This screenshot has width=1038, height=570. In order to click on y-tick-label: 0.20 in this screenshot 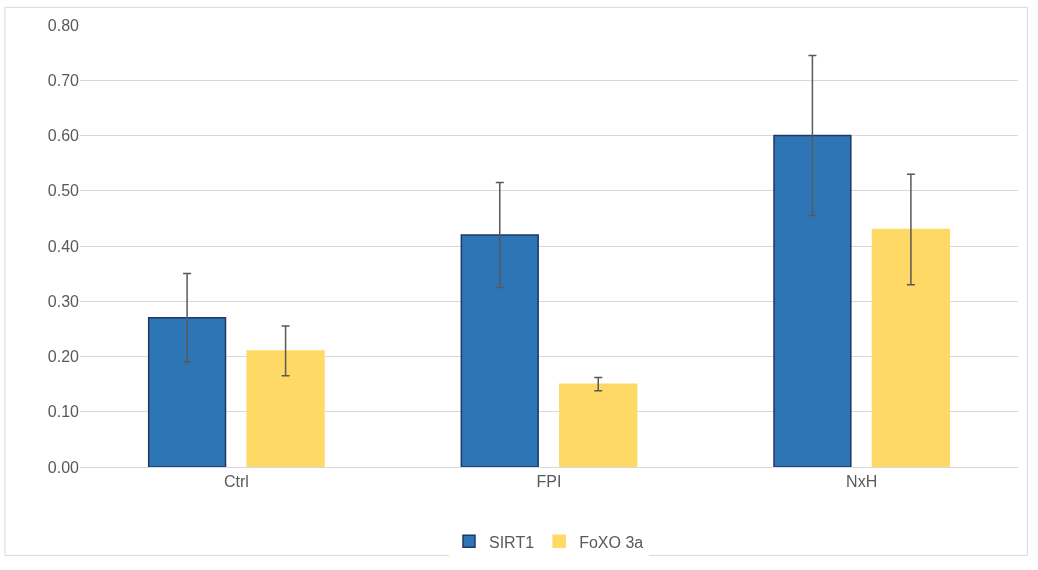, I will do `click(63, 357)`.